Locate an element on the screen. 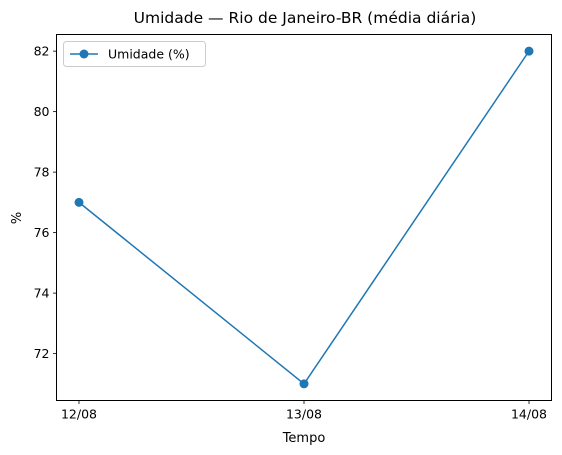 Image resolution: width=562 pixels, height=455 pixels. y-tick-label: 72 is located at coordinates (42, 353).